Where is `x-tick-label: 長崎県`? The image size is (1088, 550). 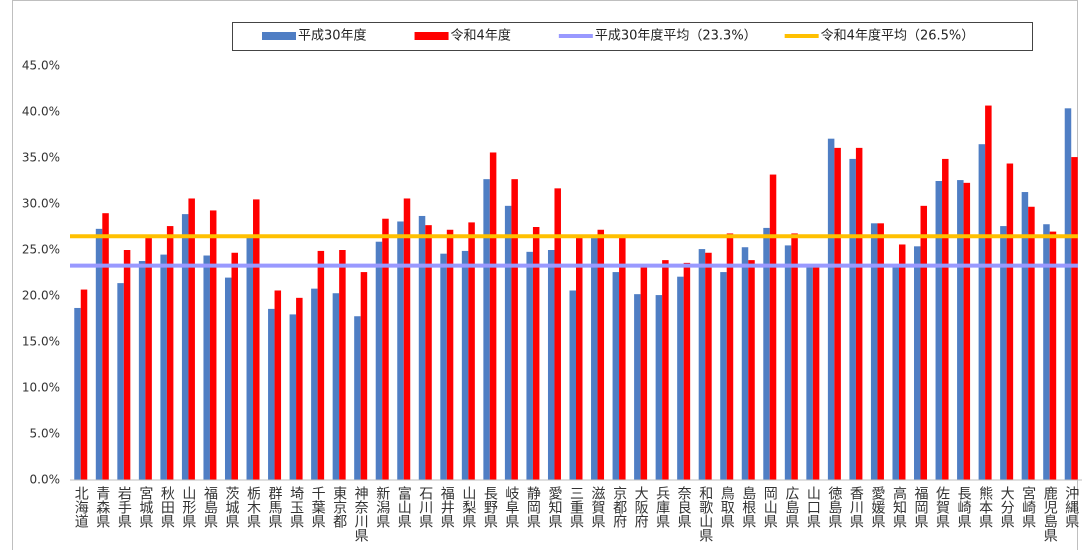 x-tick-label: 長崎県 is located at coordinates (964, 507).